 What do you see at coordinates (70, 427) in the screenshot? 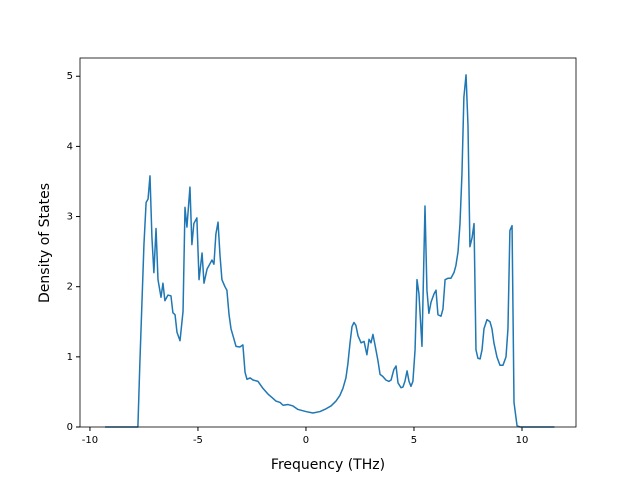
I see `y-tick-label: 0` at bounding box center [70, 427].